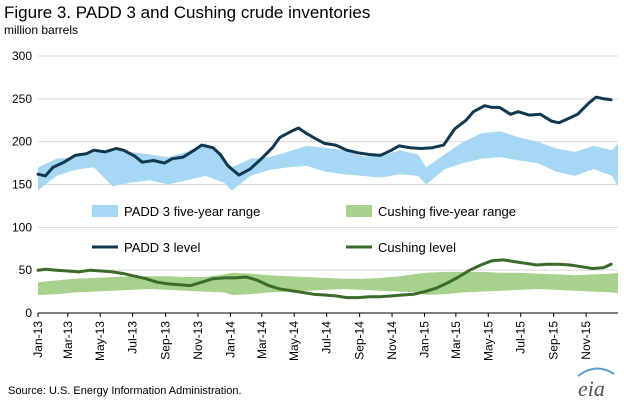 The image size is (624, 400). I want to click on x-tick-label: Mar-13, so click(68, 340).